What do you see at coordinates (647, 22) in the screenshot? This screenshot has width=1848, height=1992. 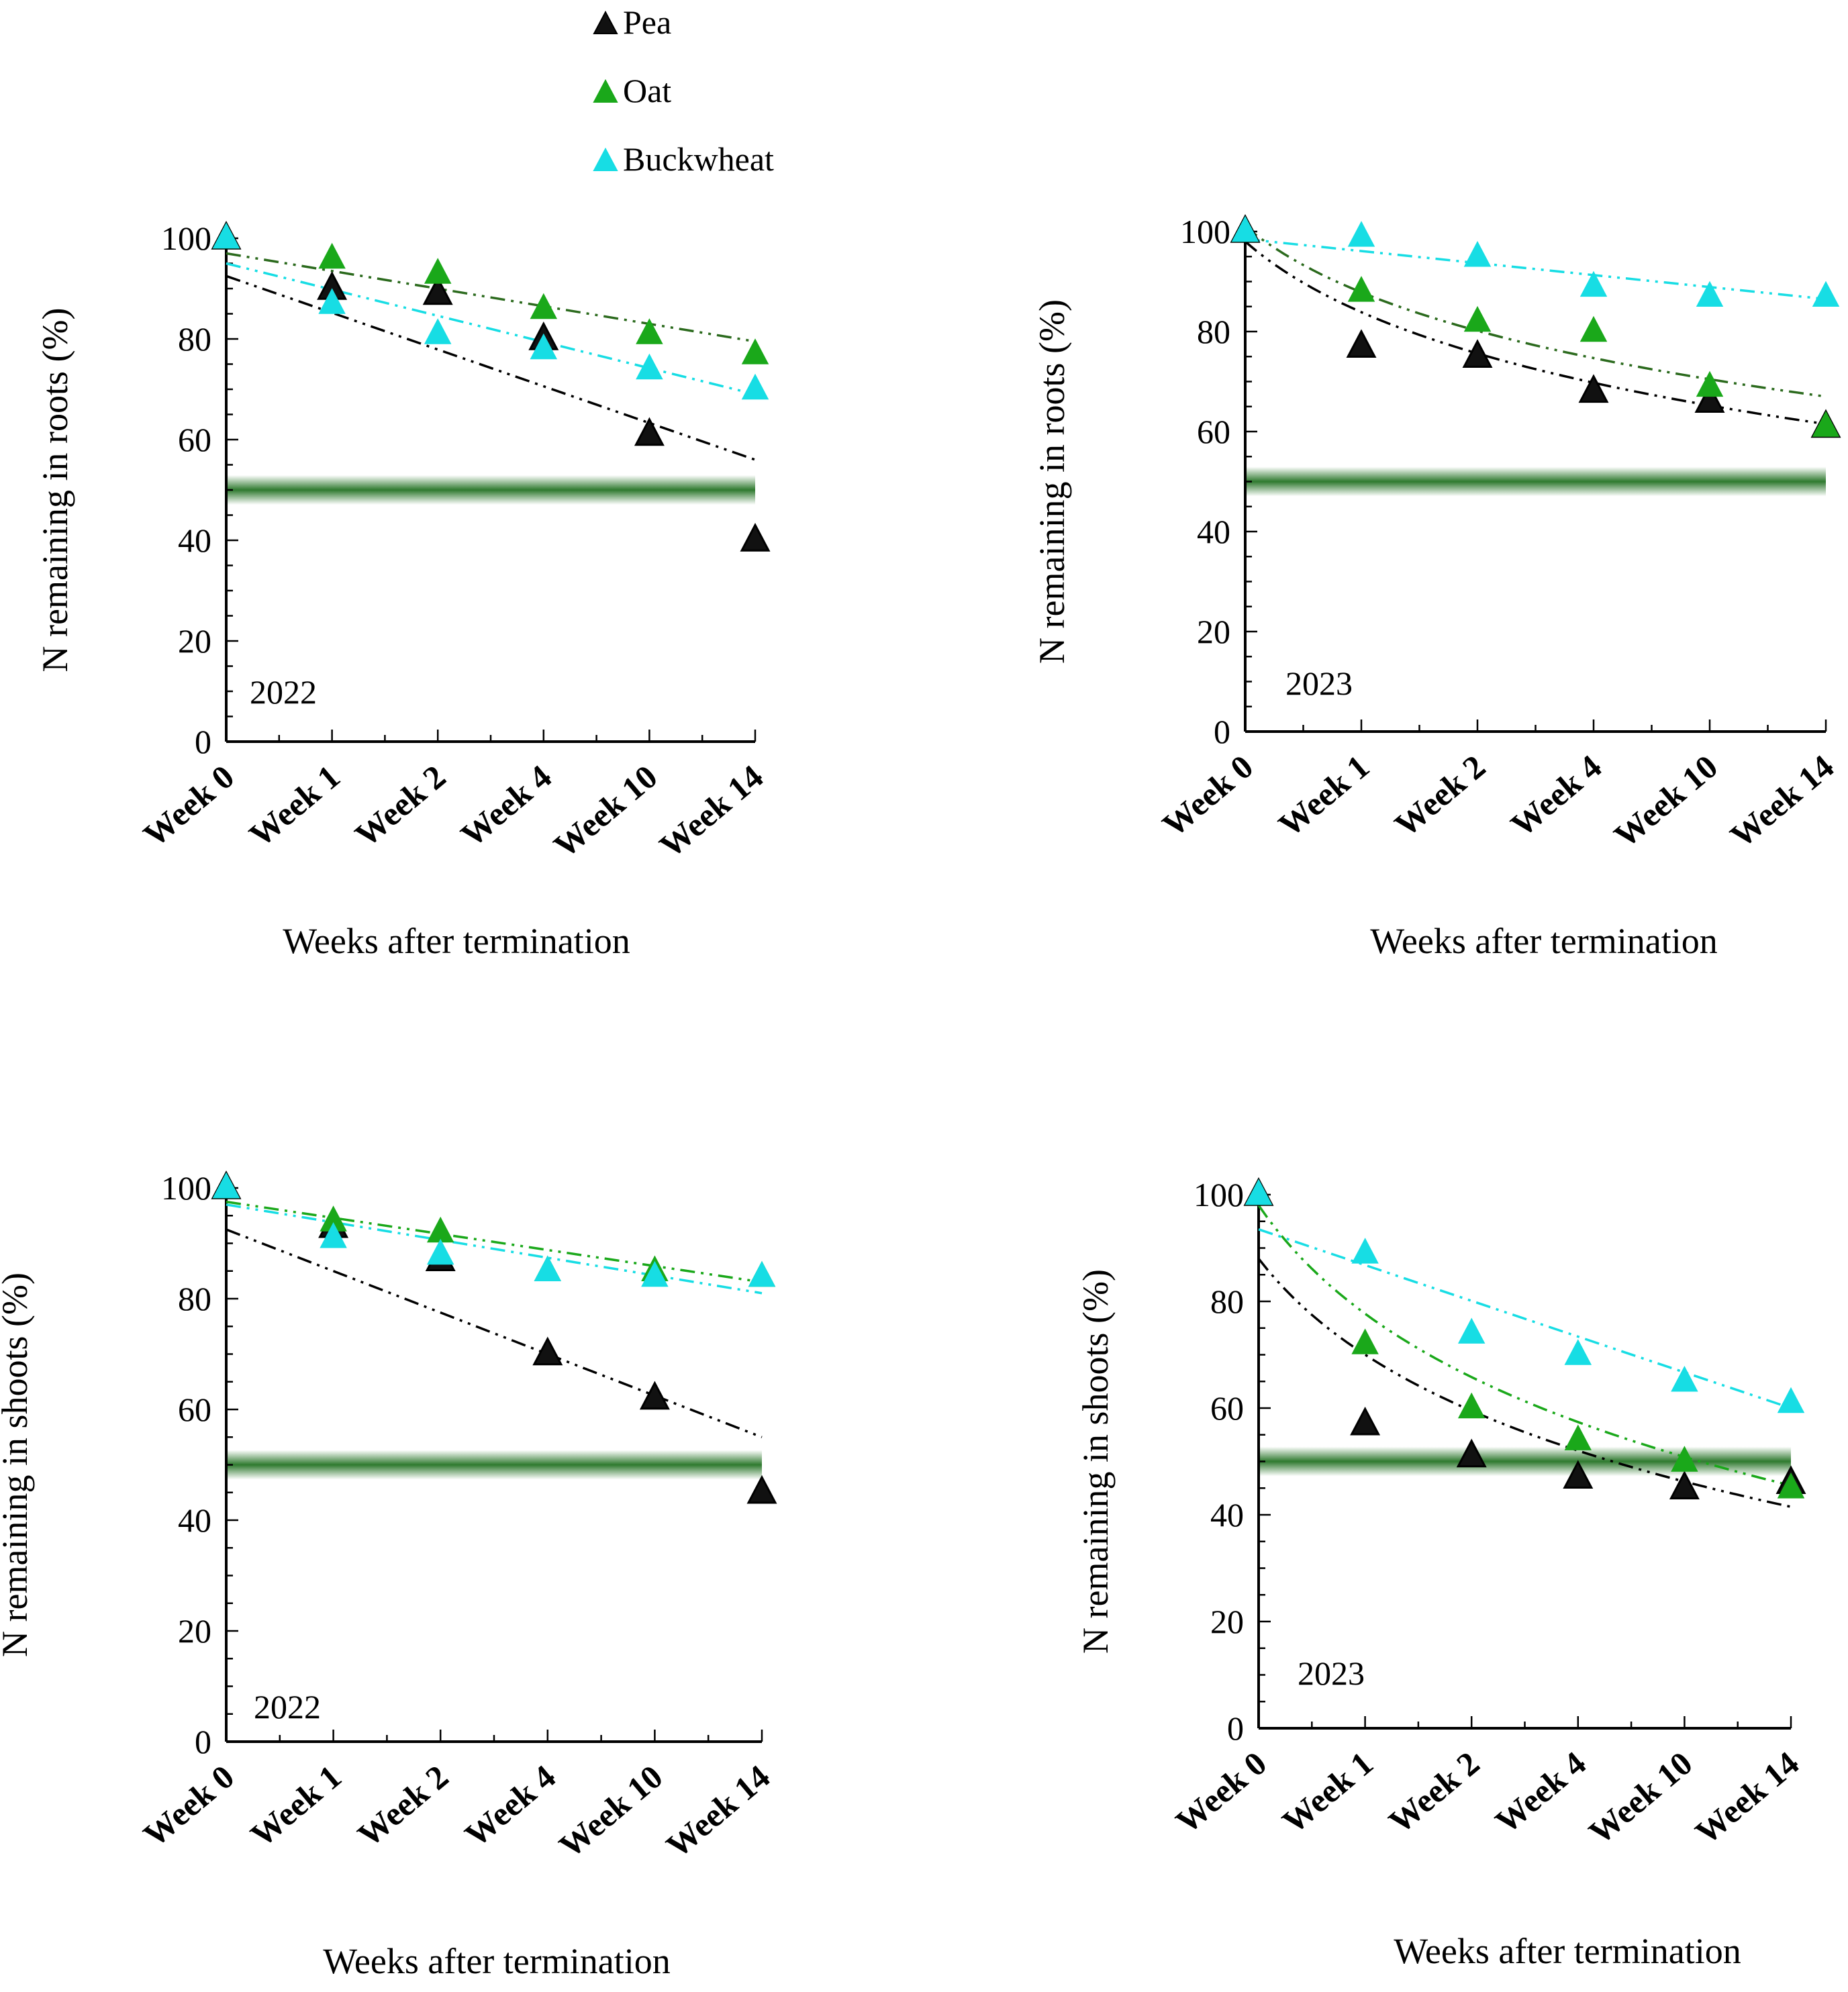 I see `legend-label-pea: Pea` at bounding box center [647, 22].